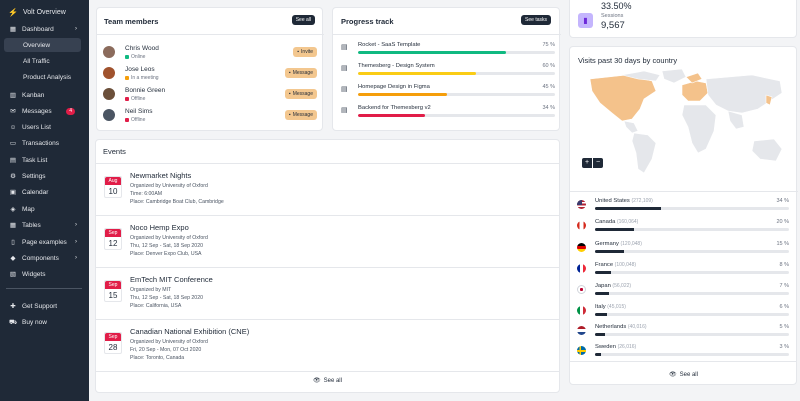  Describe the element at coordinates (37, 12) in the screenshot. I see `brand: ⚡ Volt Overview` at that location.